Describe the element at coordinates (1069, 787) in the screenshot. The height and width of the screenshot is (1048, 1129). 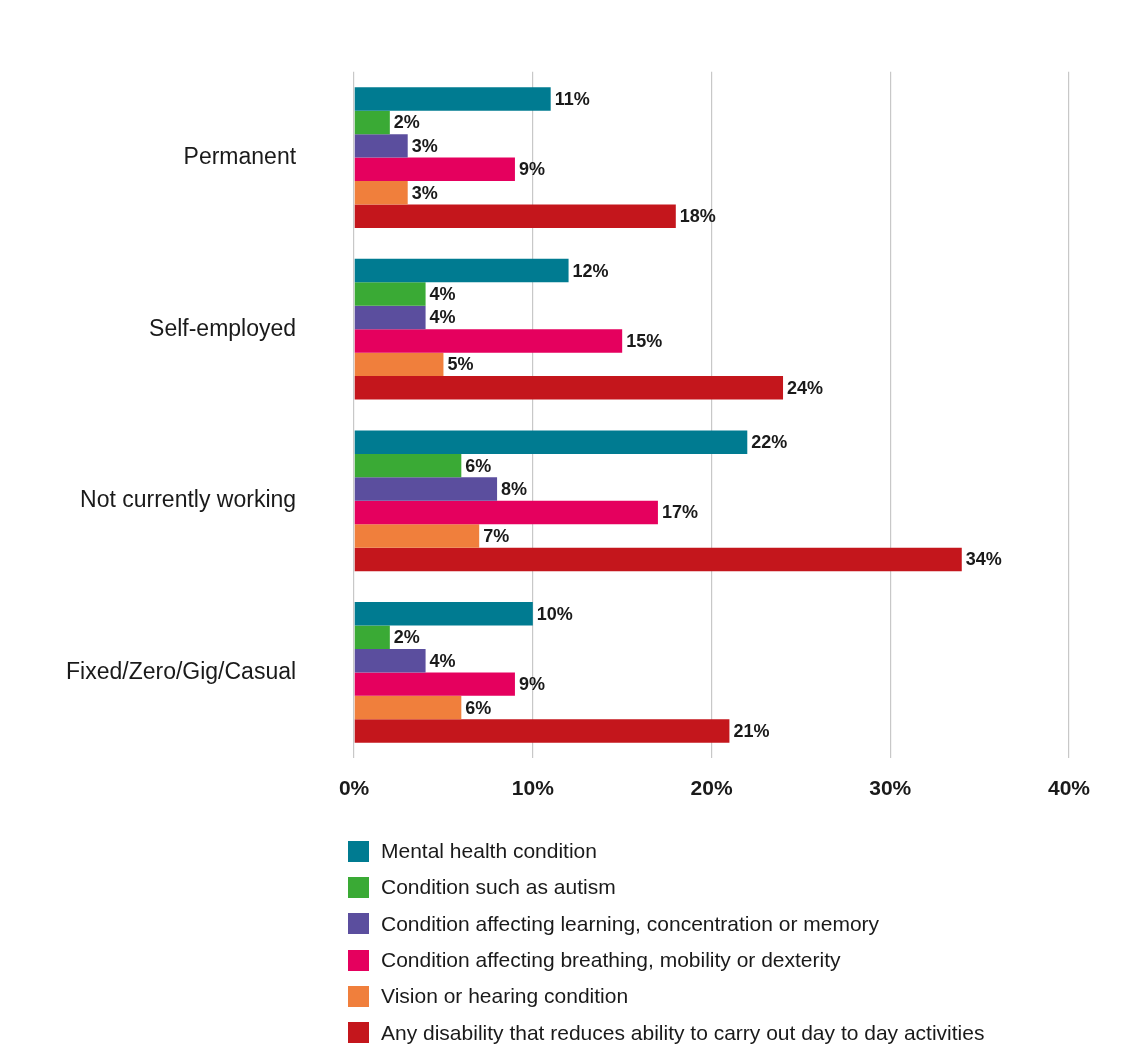
I see `x-tick-label: 40%` at that location.